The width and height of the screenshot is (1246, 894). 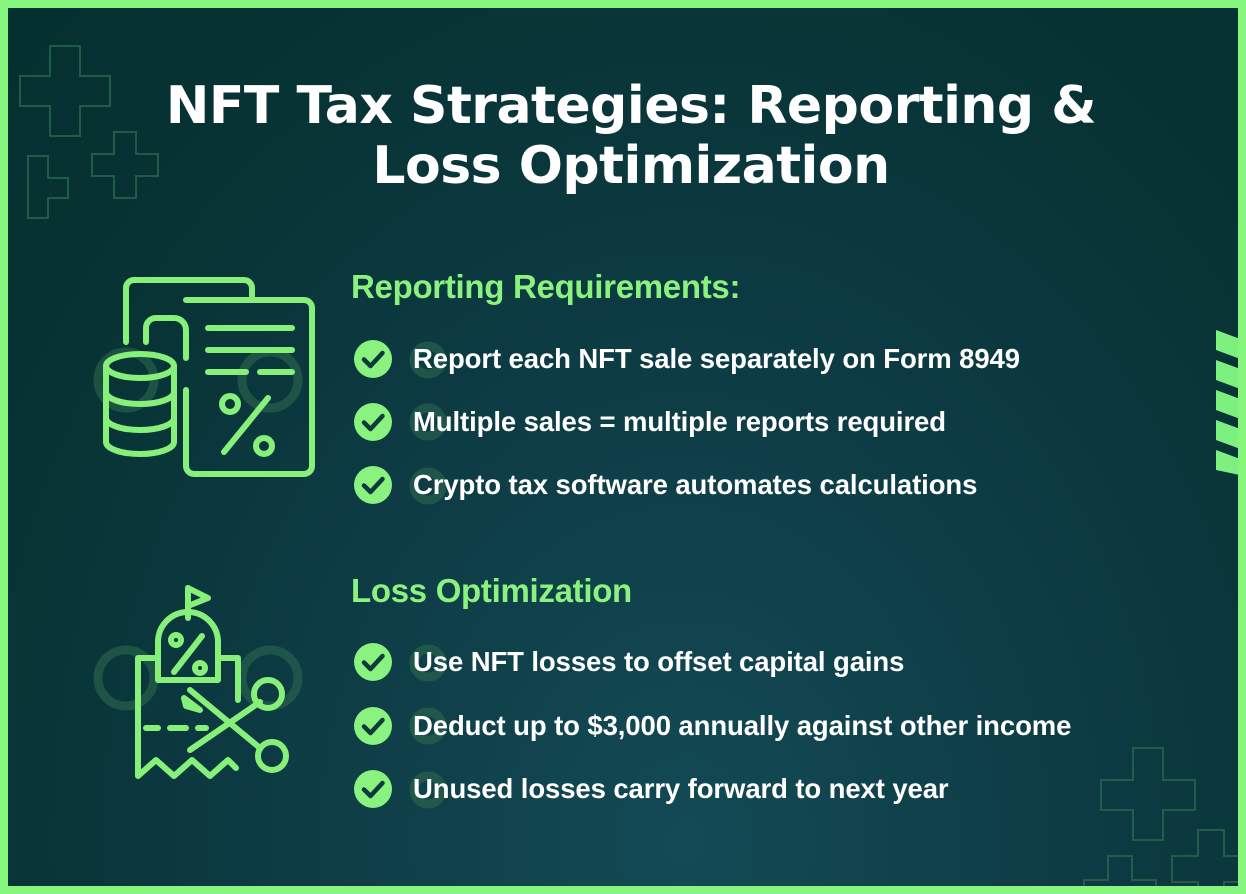 I want to click on list-item: Unused losses carry forward to next year, so click(x=651, y=789).